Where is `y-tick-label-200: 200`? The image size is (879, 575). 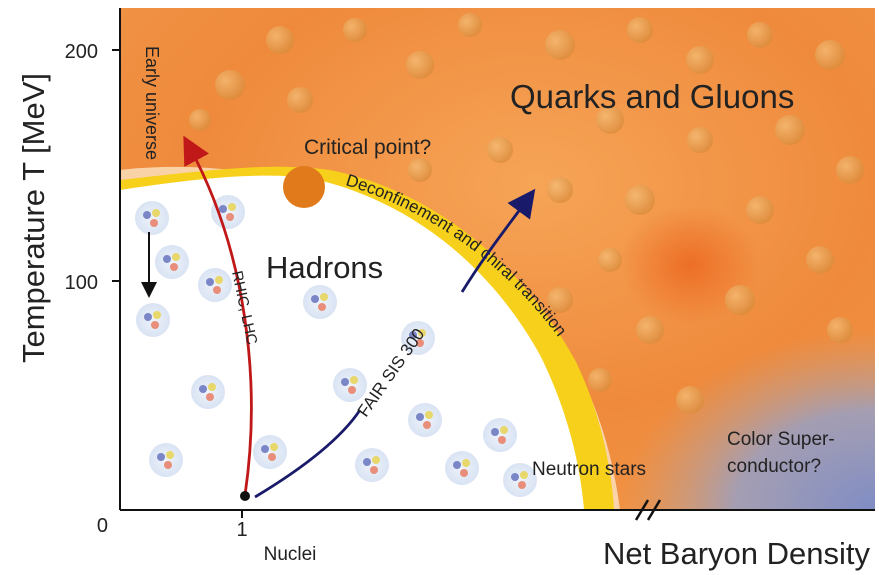 y-tick-label-200: 200 is located at coordinates (81, 52).